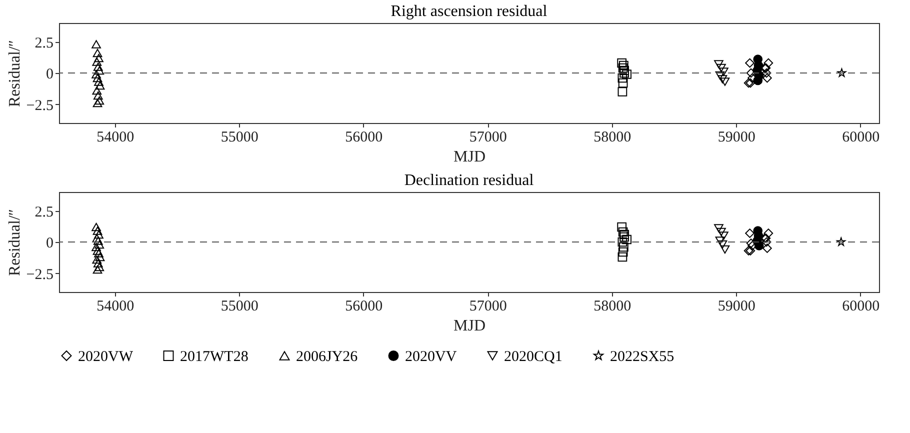 The width and height of the screenshot is (910, 433). Describe the element at coordinates (469, 11) in the screenshot. I see `chart-title: Right ascension residual` at that location.